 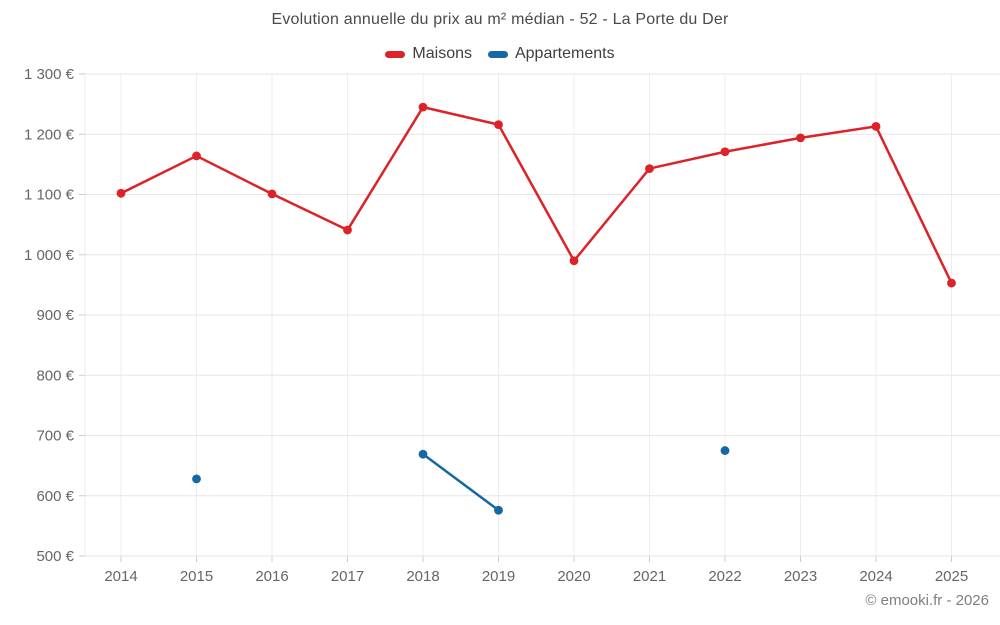 What do you see at coordinates (498, 125) in the screenshot?
I see `point-maisons-2019` at bounding box center [498, 125].